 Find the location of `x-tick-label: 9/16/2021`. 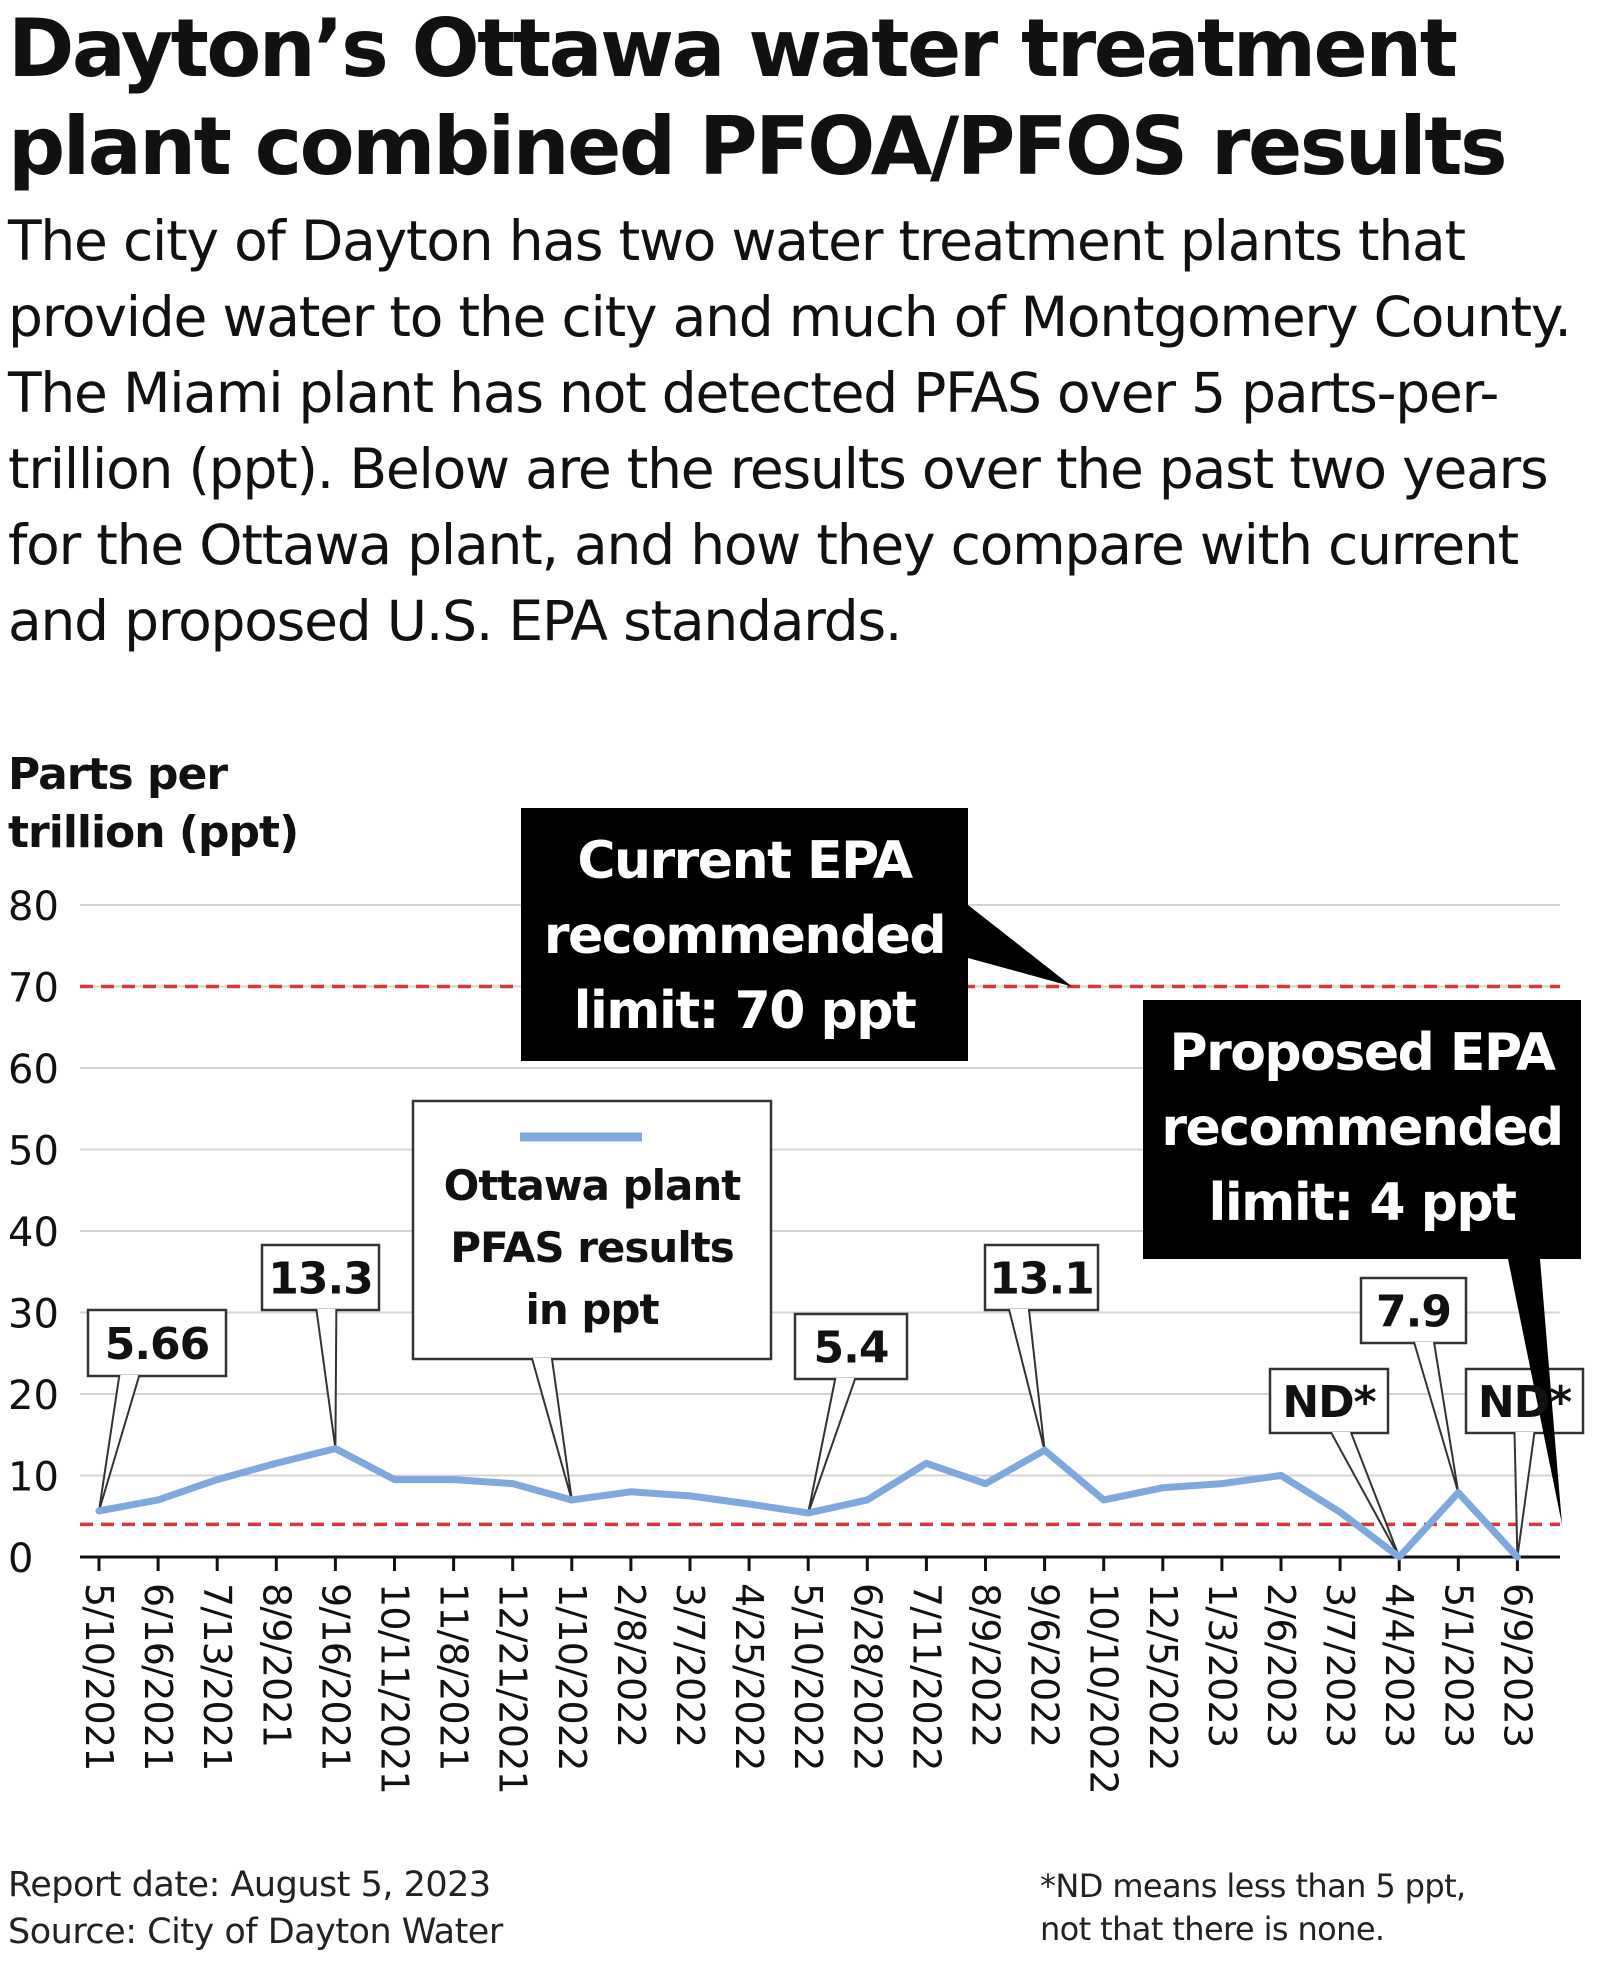

x-tick-label: 9/16/2021 is located at coordinates (335, 1677).